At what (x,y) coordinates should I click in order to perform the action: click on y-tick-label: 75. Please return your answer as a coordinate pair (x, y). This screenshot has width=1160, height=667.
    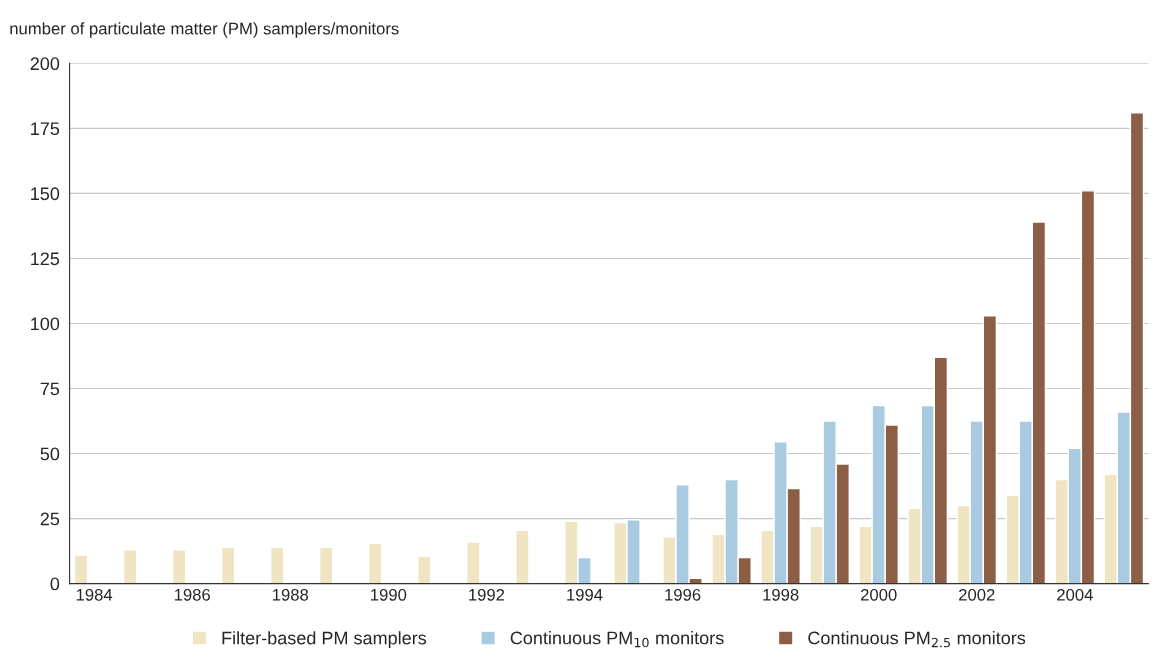
    Looking at the image, I should click on (50, 389).